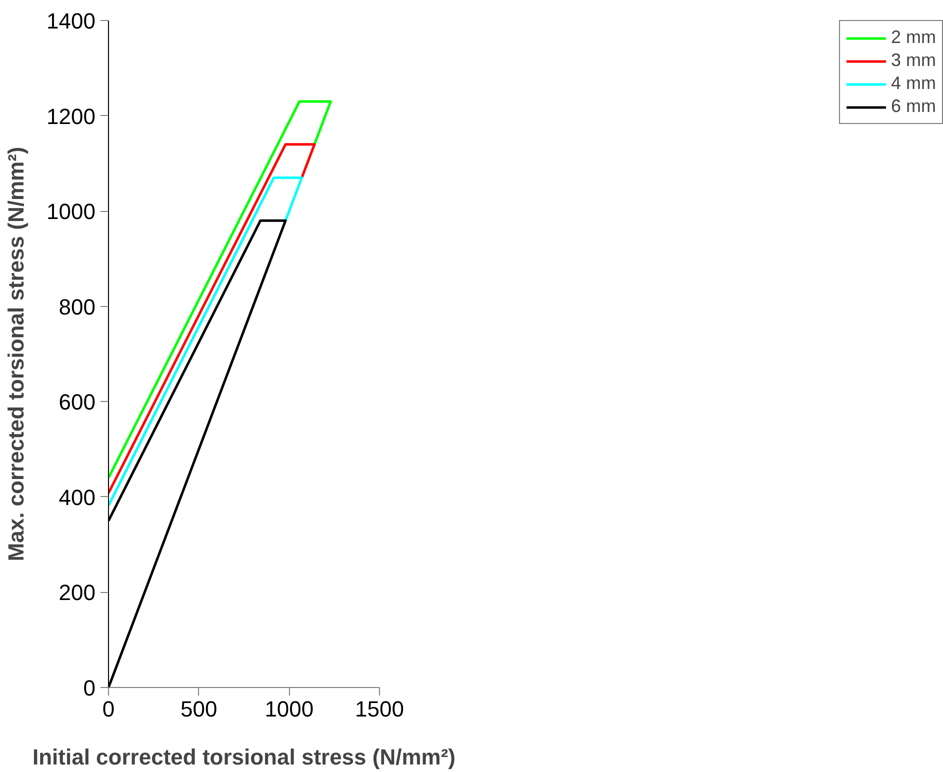 The image size is (943, 772). Describe the element at coordinates (913, 37) in the screenshot. I see `legend-label: 2 mm` at that location.